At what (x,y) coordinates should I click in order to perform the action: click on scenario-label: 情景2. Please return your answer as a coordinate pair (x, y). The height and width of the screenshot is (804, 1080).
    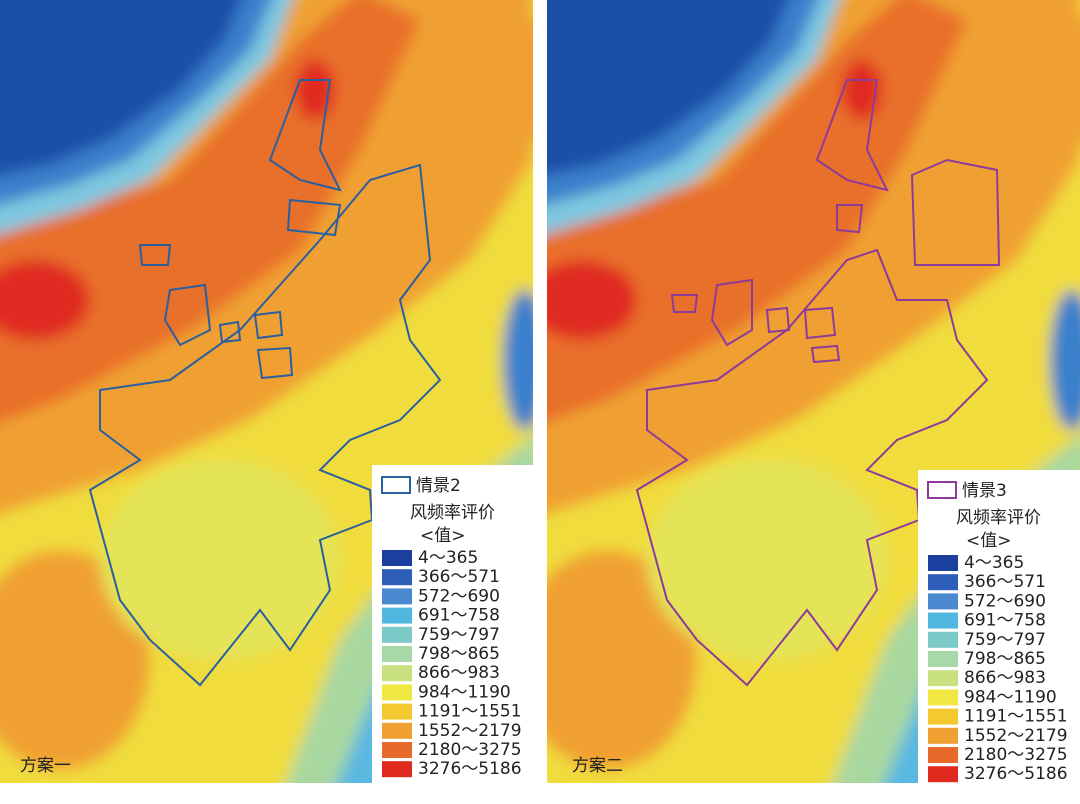
    Looking at the image, I should click on (438, 486).